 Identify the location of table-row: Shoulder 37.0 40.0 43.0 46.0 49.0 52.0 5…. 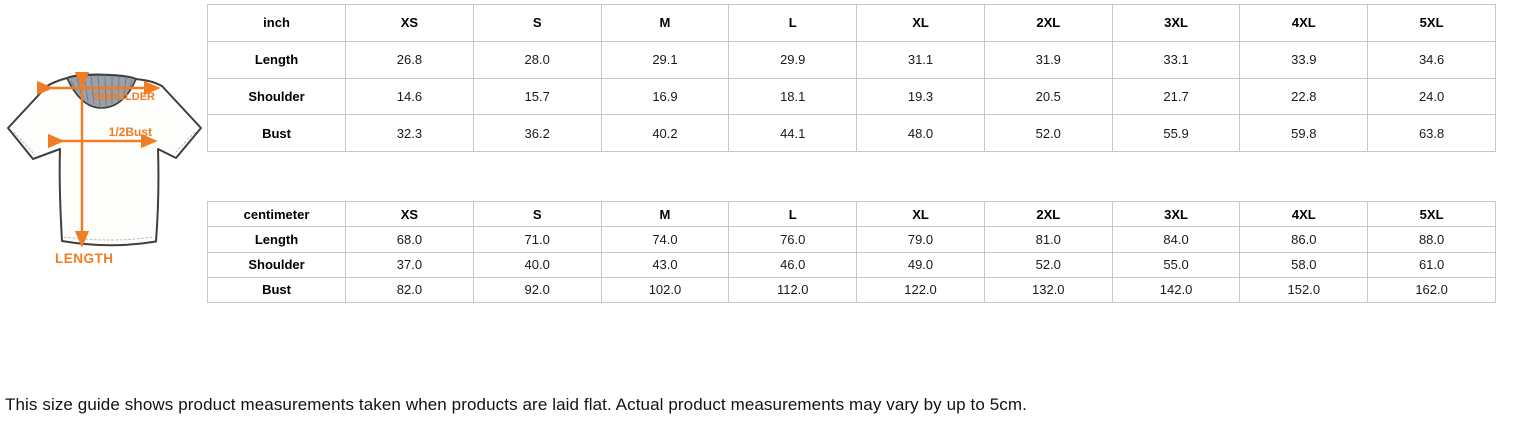
(851, 264).